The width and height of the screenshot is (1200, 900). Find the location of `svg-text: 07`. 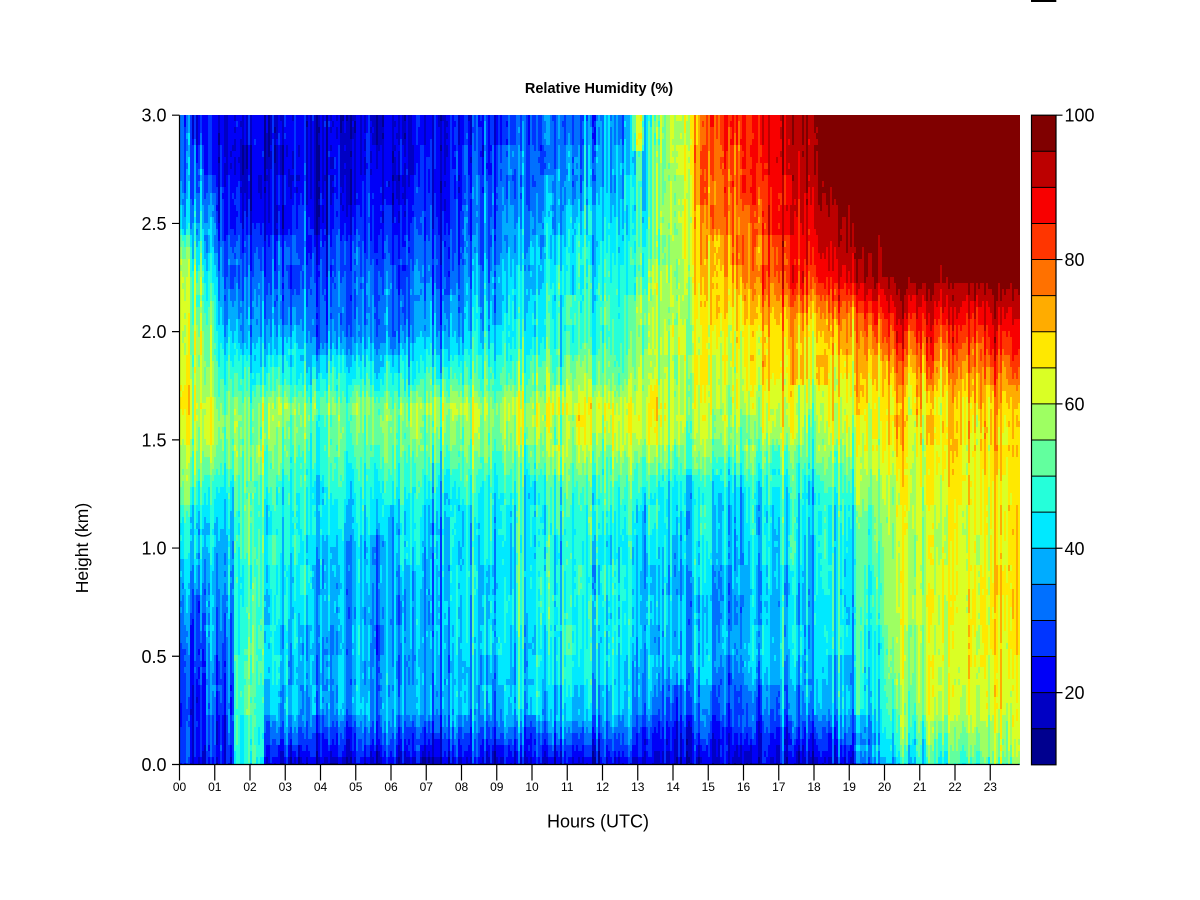

svg-text: 07 is located at coordinates (427, 787).